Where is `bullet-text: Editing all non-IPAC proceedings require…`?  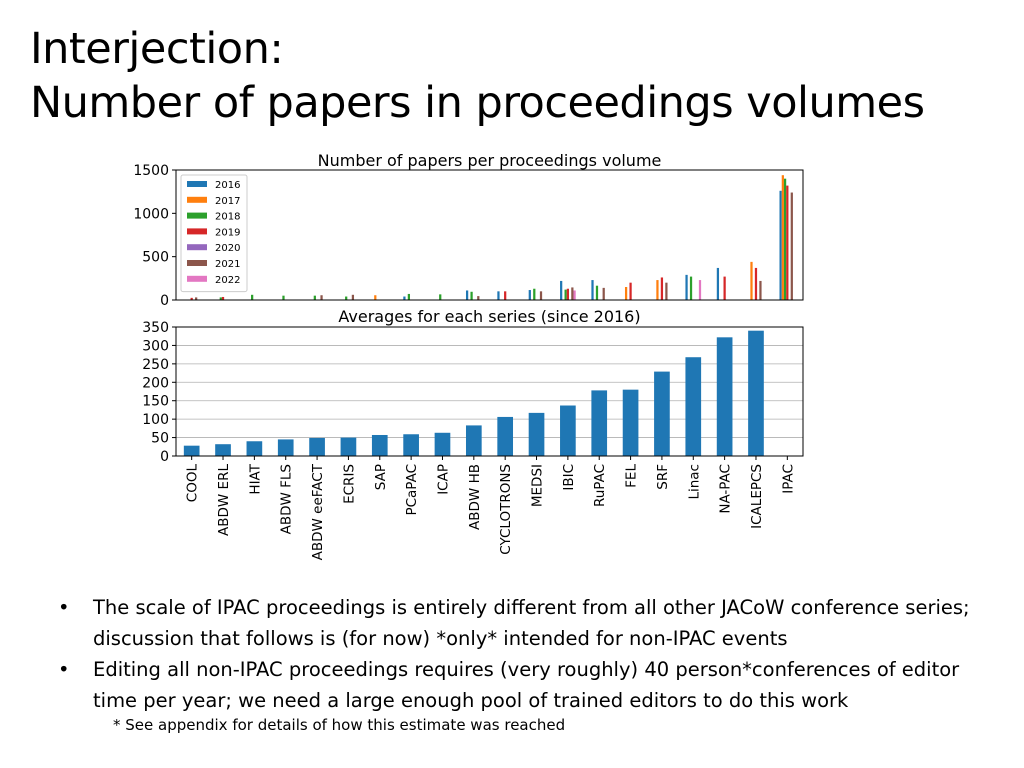
bullet-text: Editing all non-IPAC proceedings require… is located at coordinates (526, 685).